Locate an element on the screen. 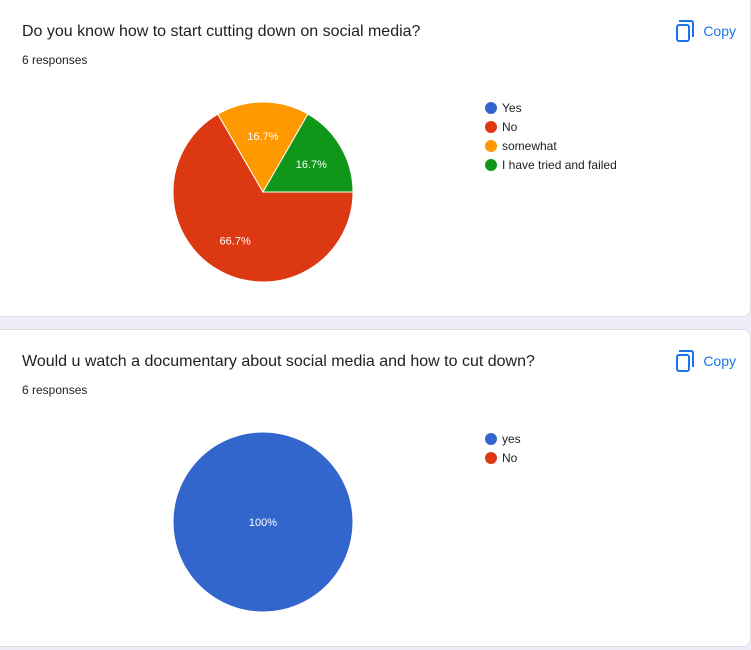 Image resolution: width=751 pixels, height=650 pixels. legend-label: yes is located at coordinates (511, 438).